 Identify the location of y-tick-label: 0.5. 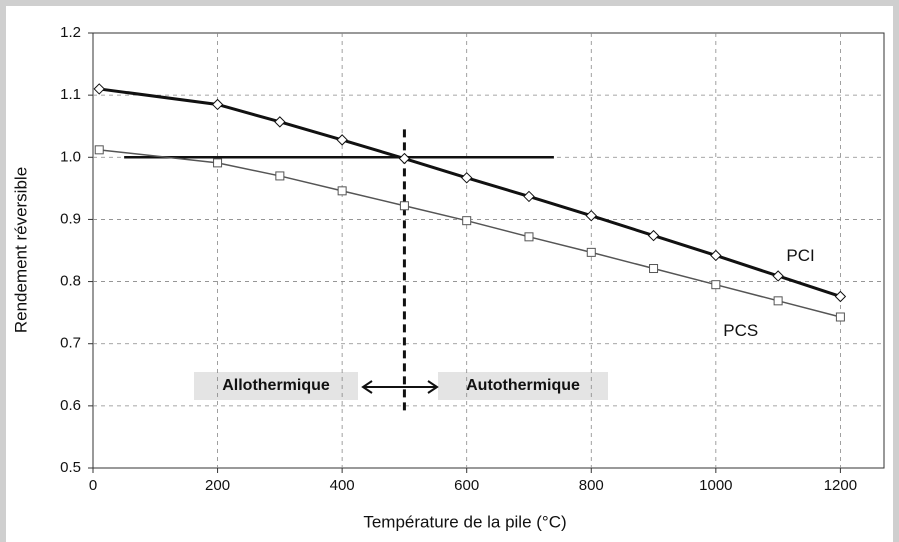
(70, 467).